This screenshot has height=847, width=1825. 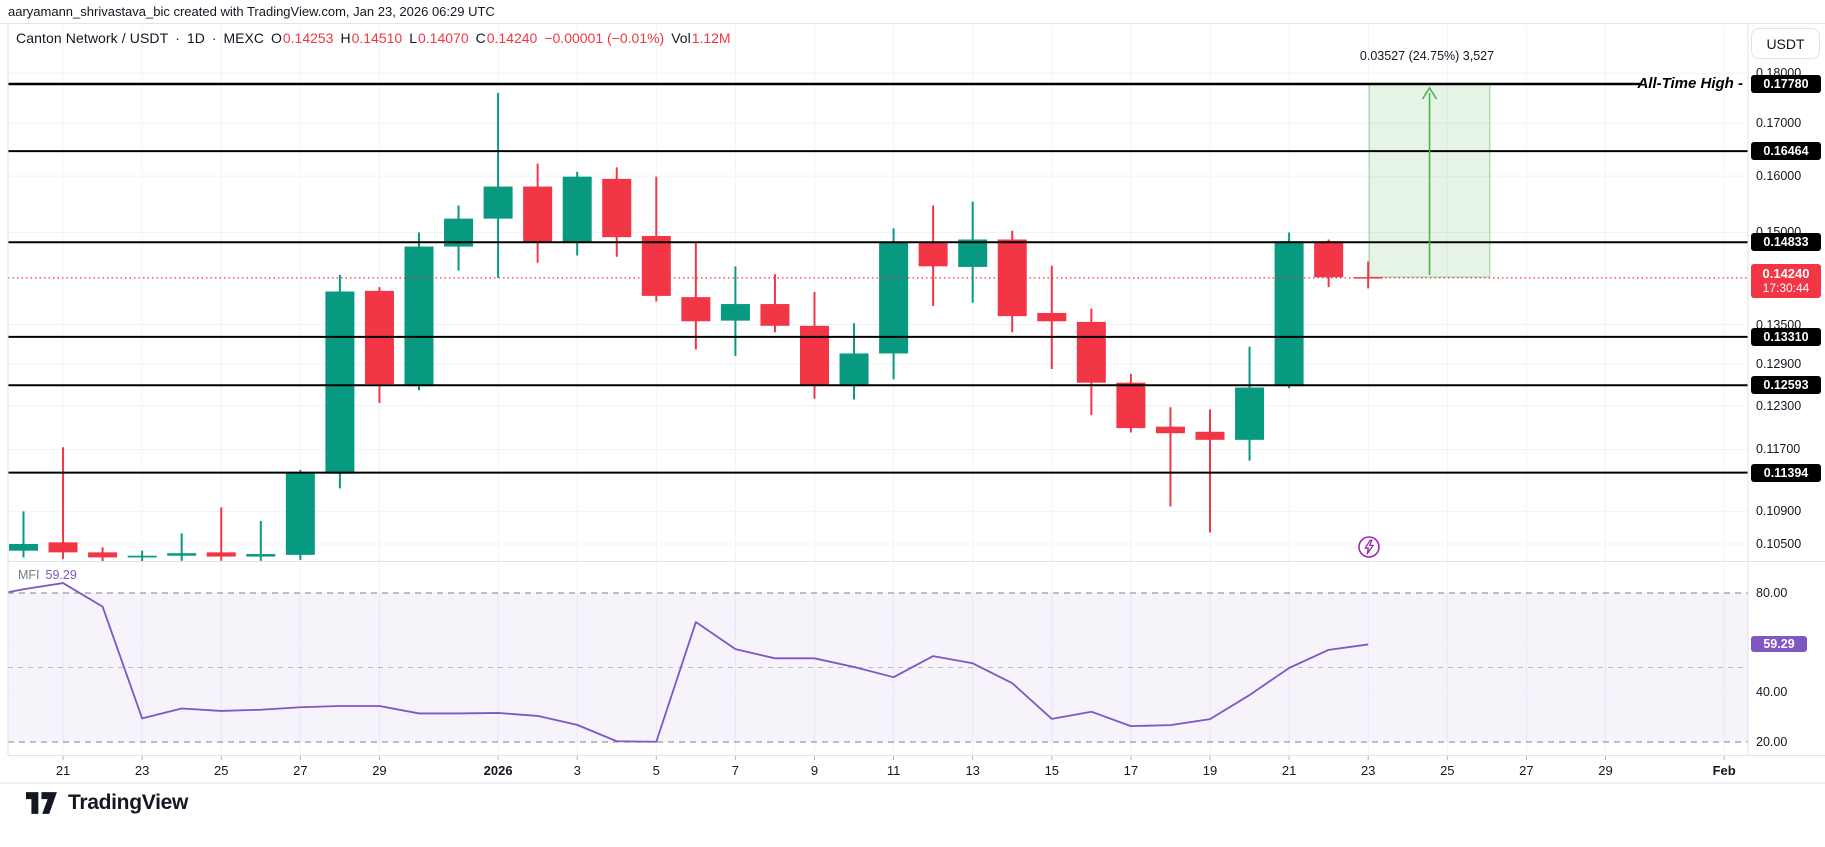 I want to click on price-axis-label: 0.11700, so click(x=1778, y=449).